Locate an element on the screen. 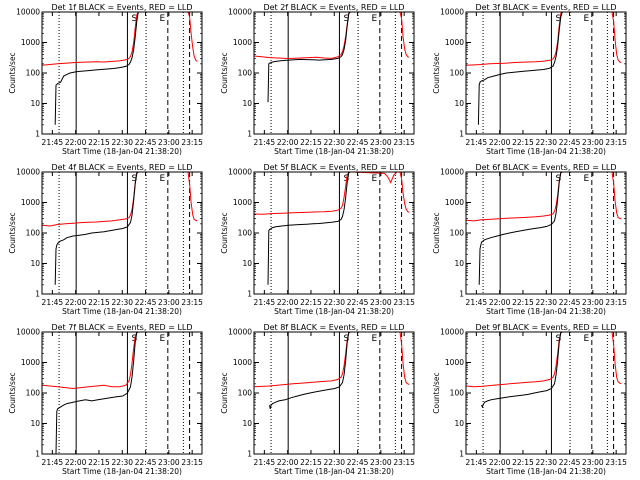 The width and height of the screenshot is (640, 480). panel-title: Det 1f BLACK = Events, RED = LLD is located at coordinates (121, 7).